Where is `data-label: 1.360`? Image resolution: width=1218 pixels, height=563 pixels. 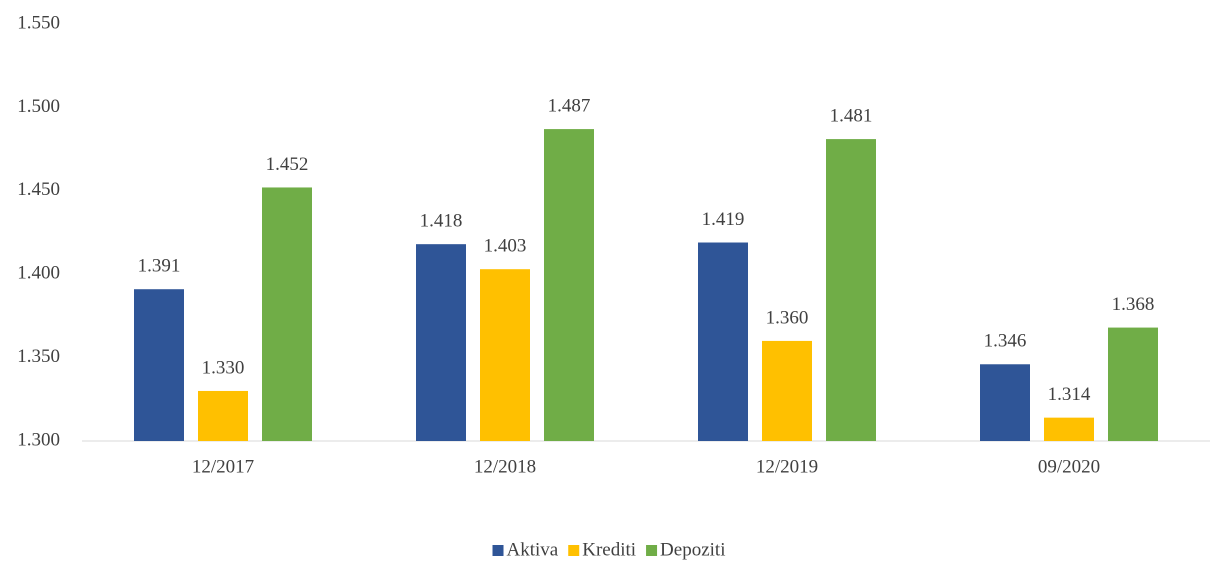
data-label: 1.360 is located at coordinates (787, 317).